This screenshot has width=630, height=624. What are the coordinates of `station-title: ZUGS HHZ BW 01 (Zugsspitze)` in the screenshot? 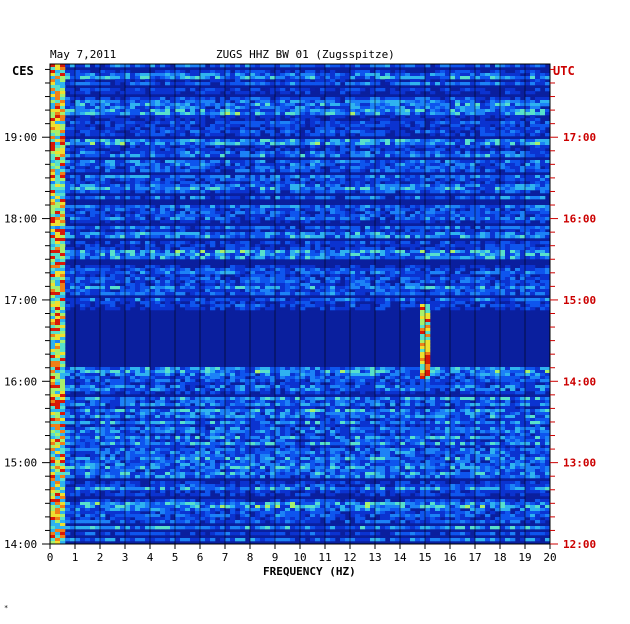 It's located at (305, 54).